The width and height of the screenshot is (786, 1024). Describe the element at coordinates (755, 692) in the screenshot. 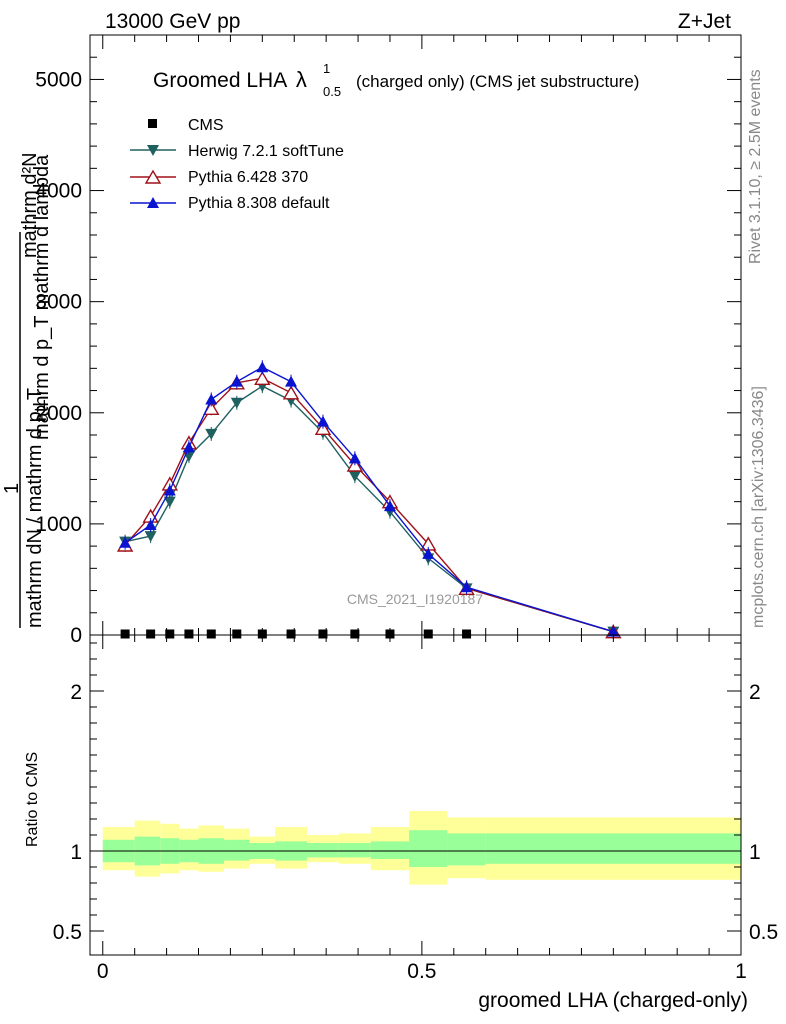

I see `ratio-y-tick-label-right: 2` at that location.